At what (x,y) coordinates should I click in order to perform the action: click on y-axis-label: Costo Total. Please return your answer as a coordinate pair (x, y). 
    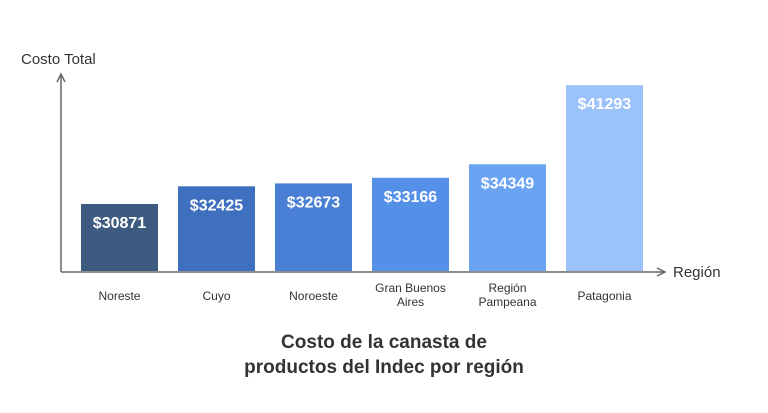
    Looking at the image, I should click on (58, 59).